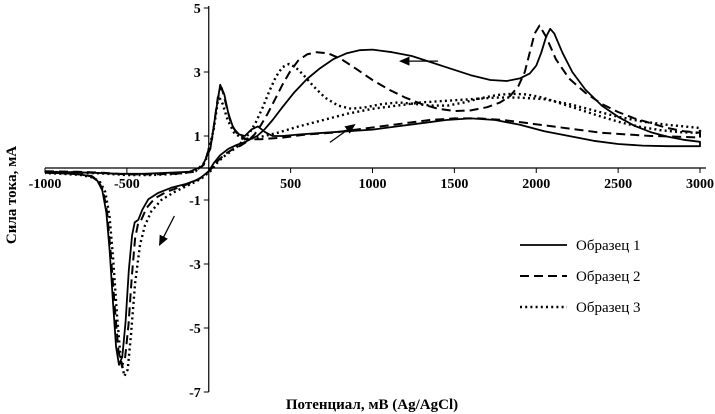  Describe the element at coordinates (700, 184) in the screenshot. I see `x-tick-label: 3000` at that location.